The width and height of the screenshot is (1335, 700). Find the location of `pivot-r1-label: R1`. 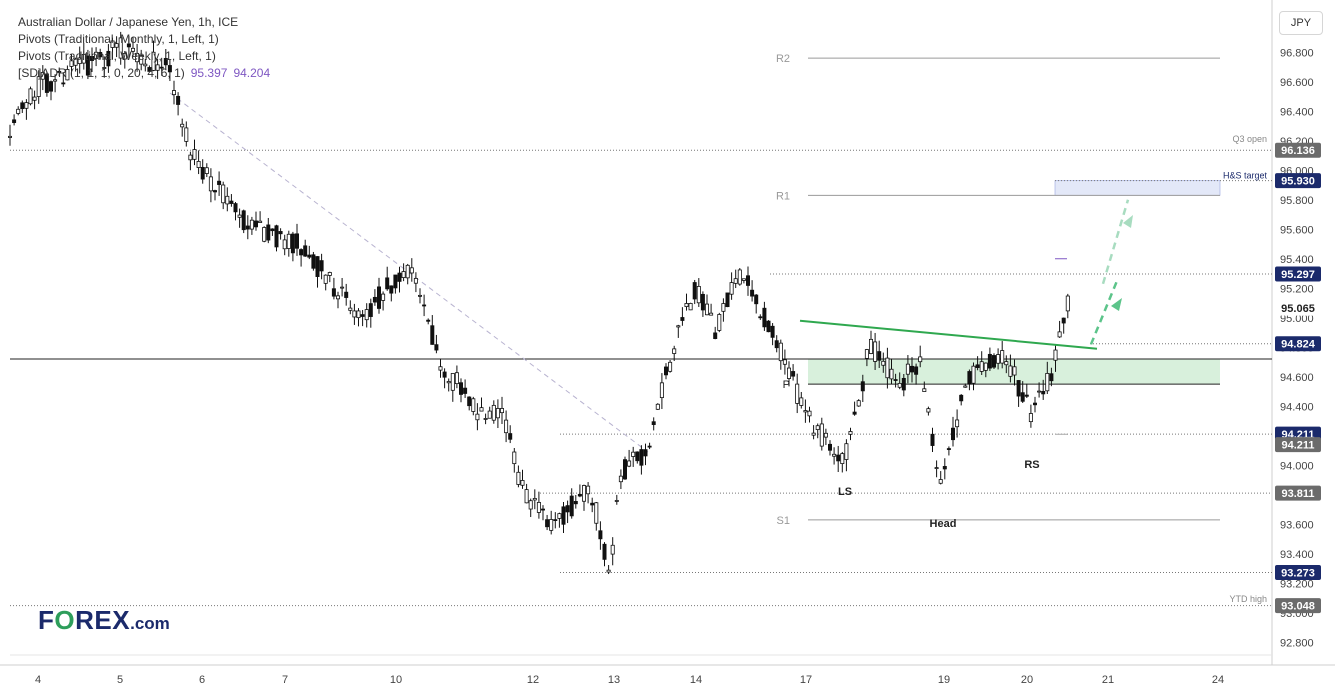

pivot-r1-label: R1 is located at coordinates (783, 196).